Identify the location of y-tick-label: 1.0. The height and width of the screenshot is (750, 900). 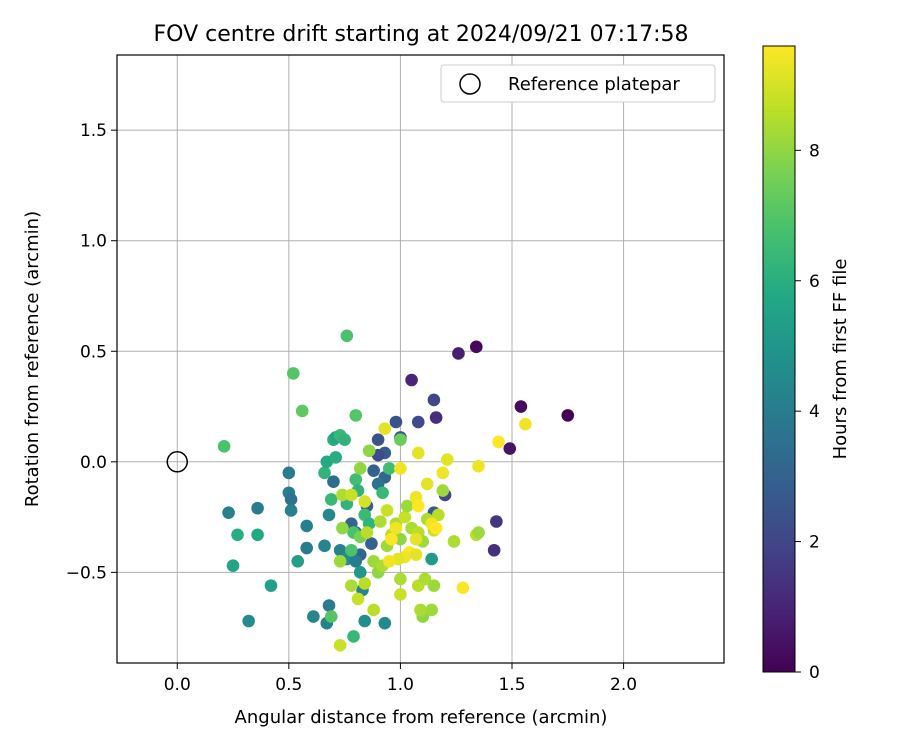
(93, 242).